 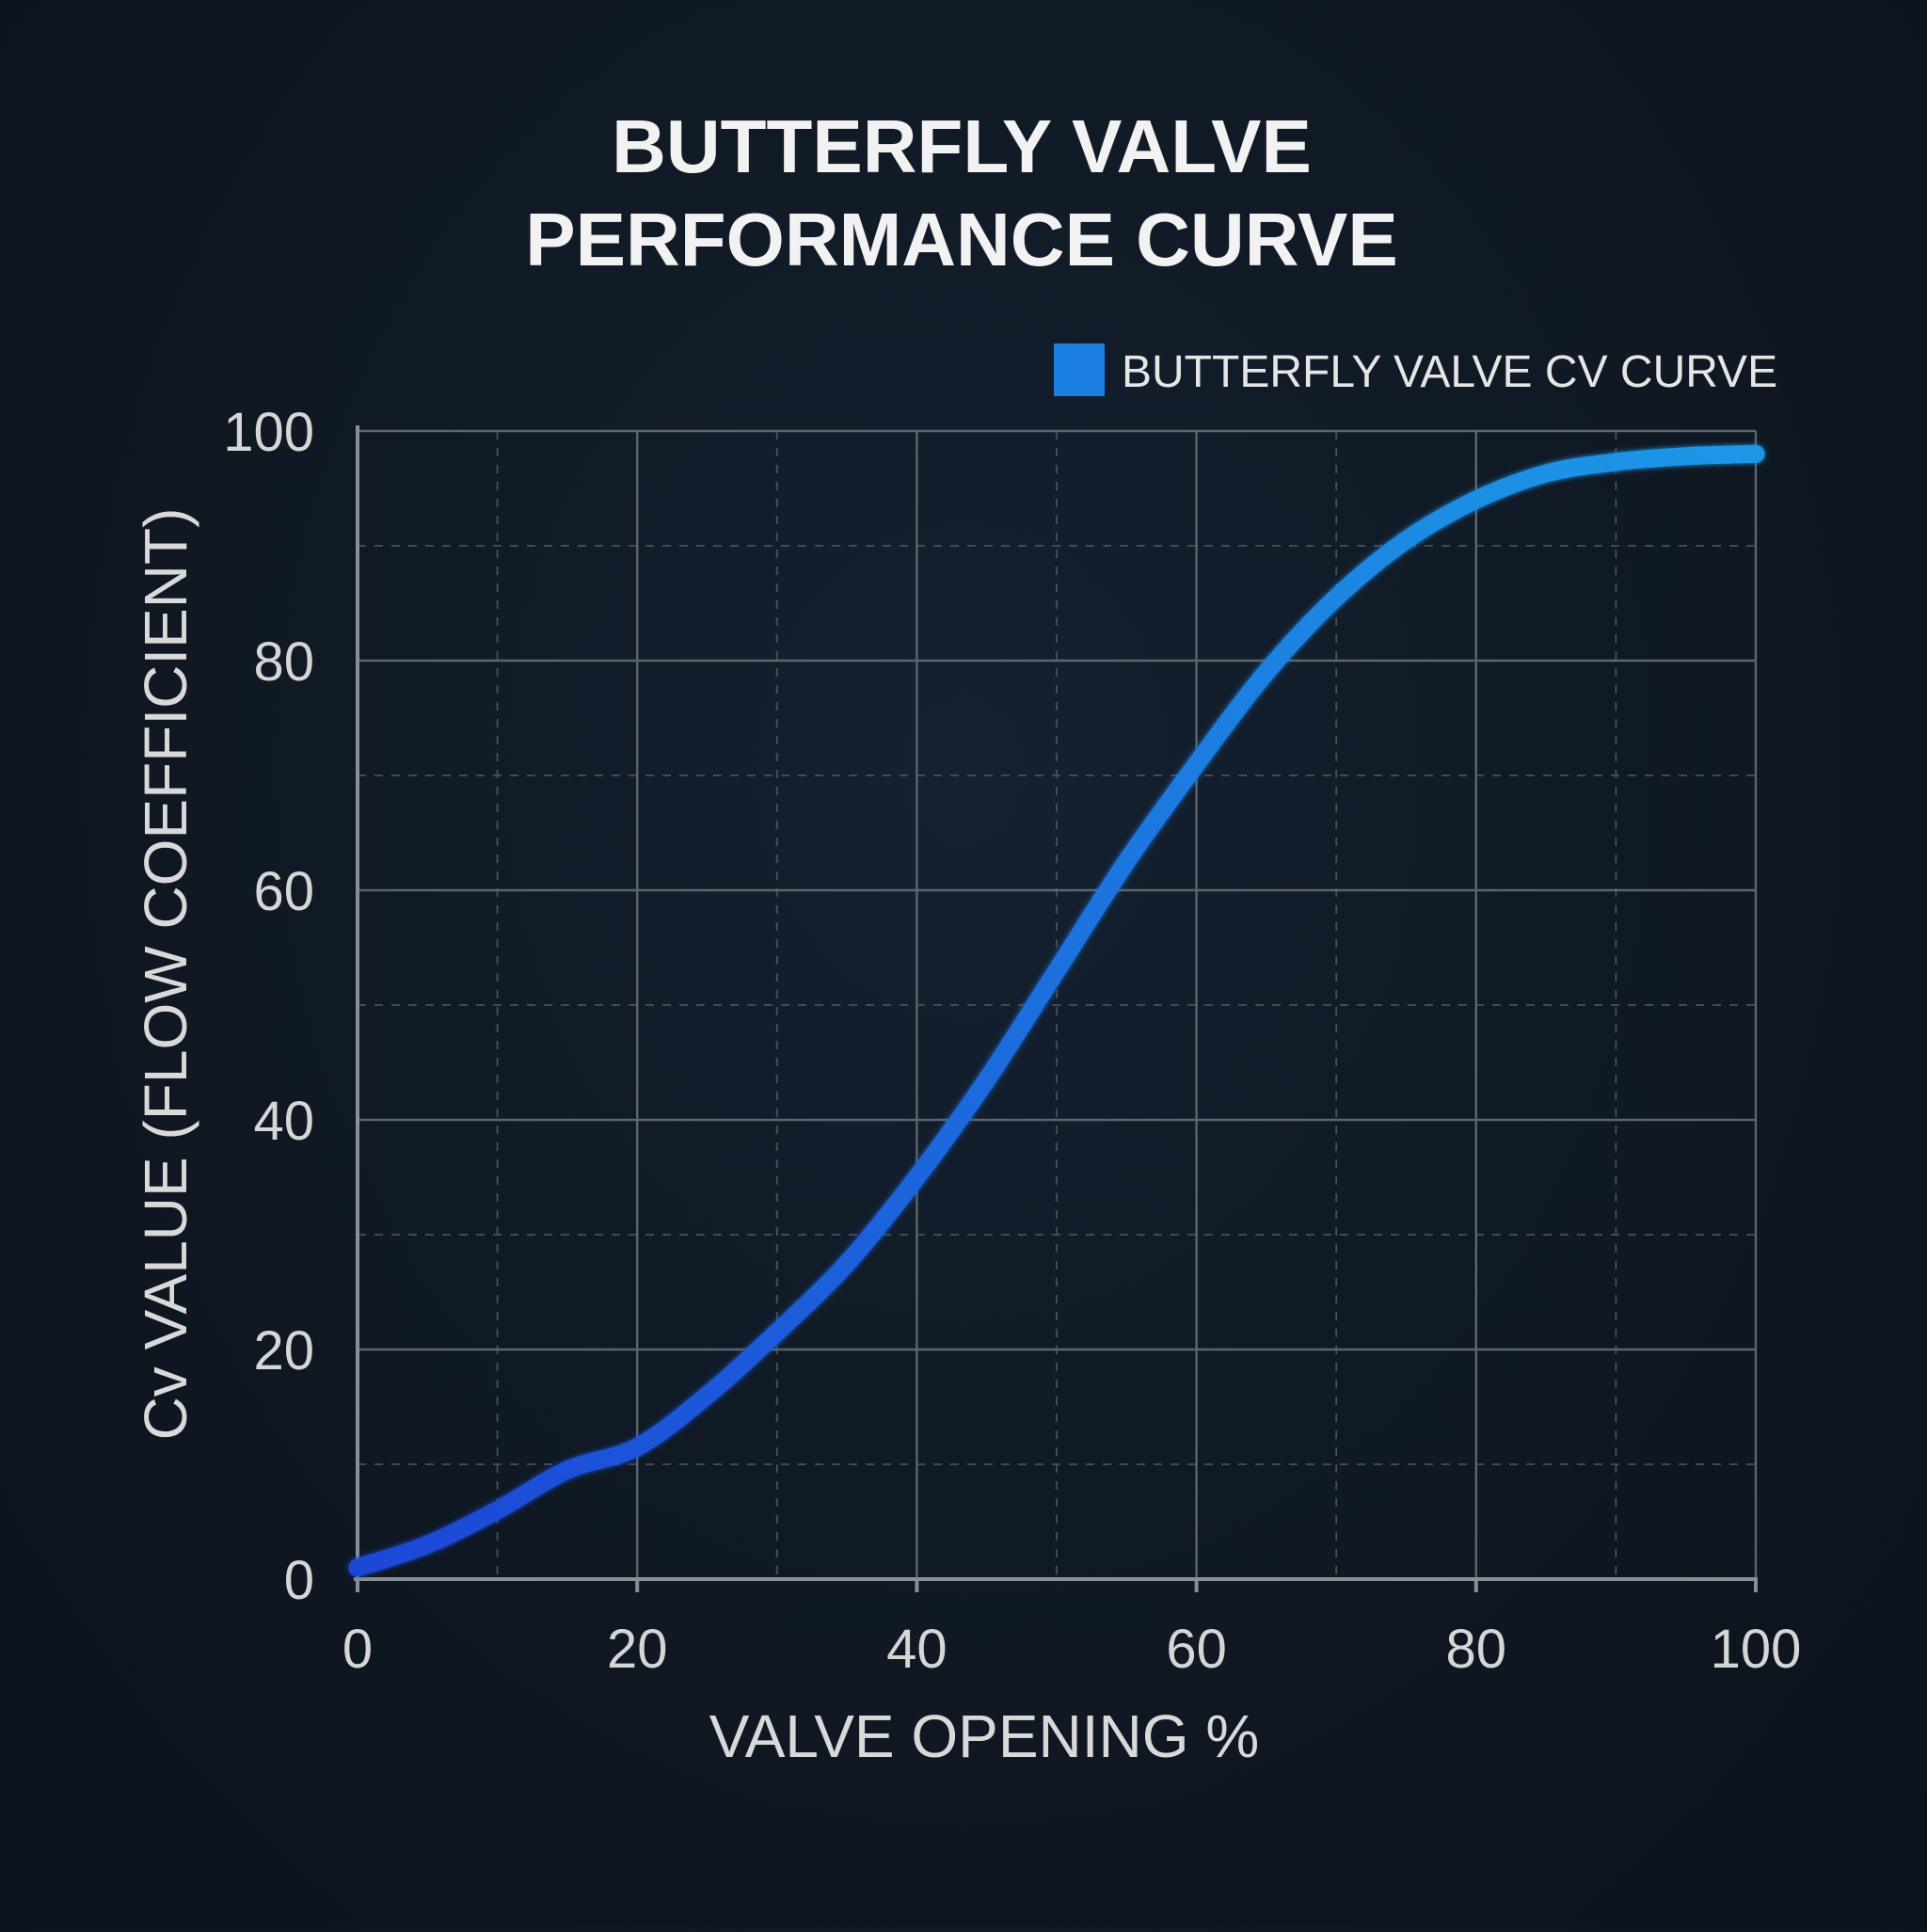 What do you see at coordinates (283, 1350) in the screenshot?
I see `y-tick-label: 20` at bounding box center [283, 1350].